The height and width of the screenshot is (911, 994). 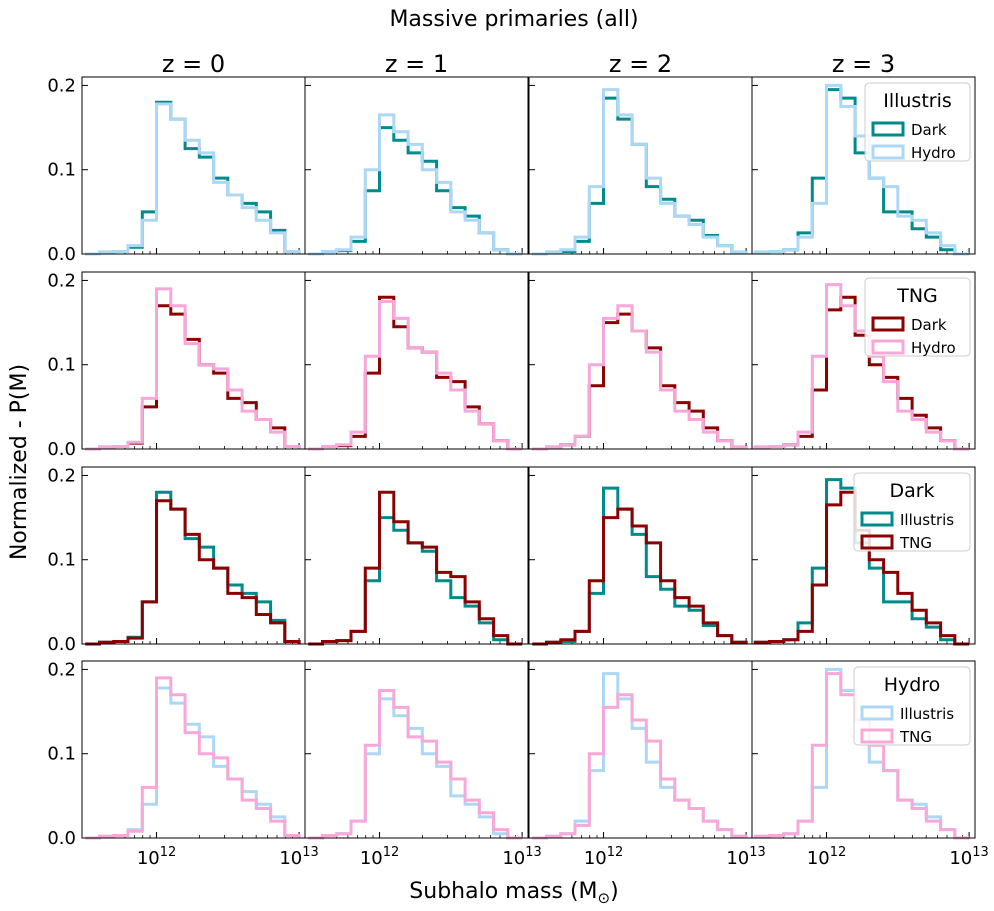 What do you see at coordinates (917, 101) in the screenshot?
I see `legend-title: Illustris` at bounding box center [917, 101].